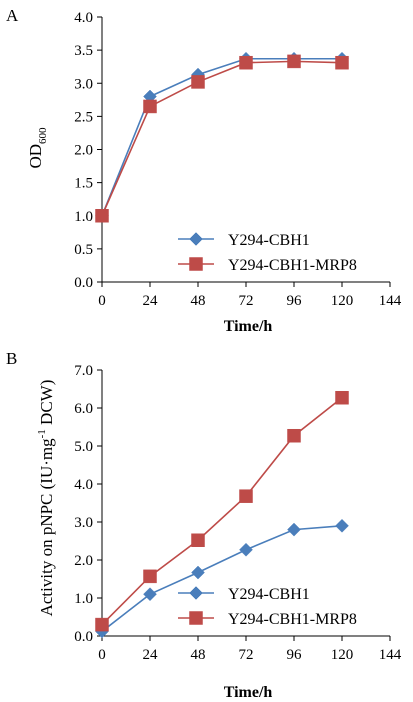  What do you see at coordinates (83, 184) in the screenshot?
I see `y-tick-label: 1.5` at bounding box center [83, 184].